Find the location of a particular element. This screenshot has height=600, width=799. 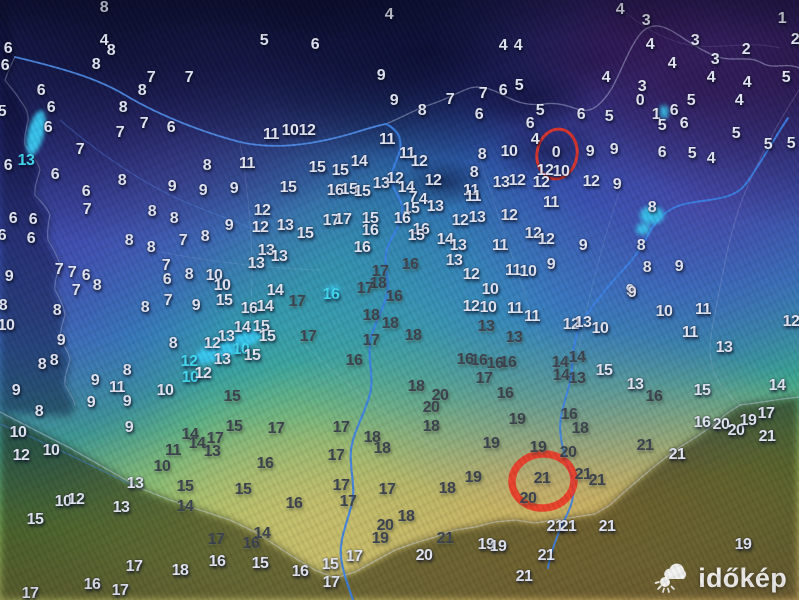

temp-reading: 5 is located at coordinates (540, 110).